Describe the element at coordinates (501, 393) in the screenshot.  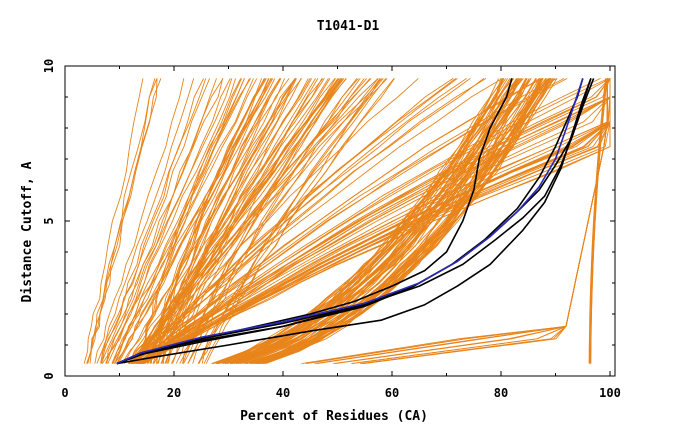
I see `x-tick-label: 80` at that location.